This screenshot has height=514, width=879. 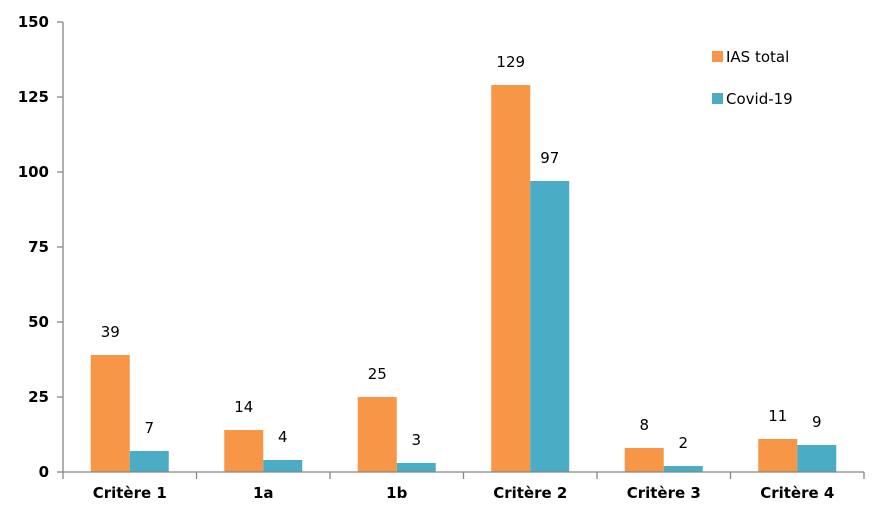 I want to click on y-axis-ticks: 0 25 50 75 100 125 150, so click(x=40, y=247).